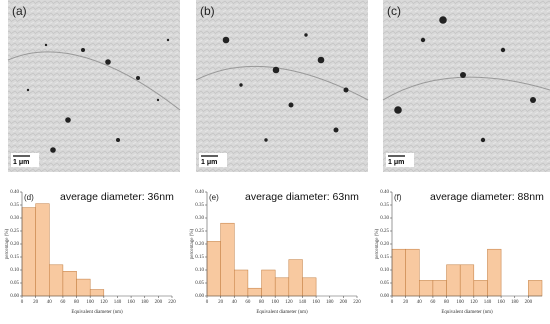  What do you see at coordinates (14, 244) in the screenshot?
I see `y-tick-label: 0.20` at bounding box center [14, 244].